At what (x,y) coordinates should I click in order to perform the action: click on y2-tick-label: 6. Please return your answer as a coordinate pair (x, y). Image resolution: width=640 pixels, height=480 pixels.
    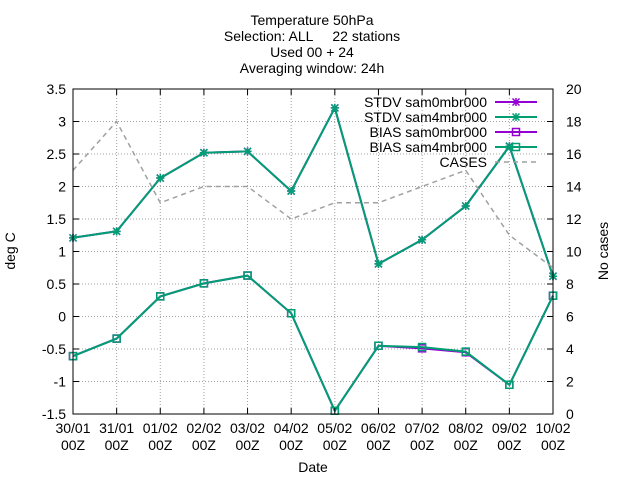
    Looking at the image, I should click on (570, 317).